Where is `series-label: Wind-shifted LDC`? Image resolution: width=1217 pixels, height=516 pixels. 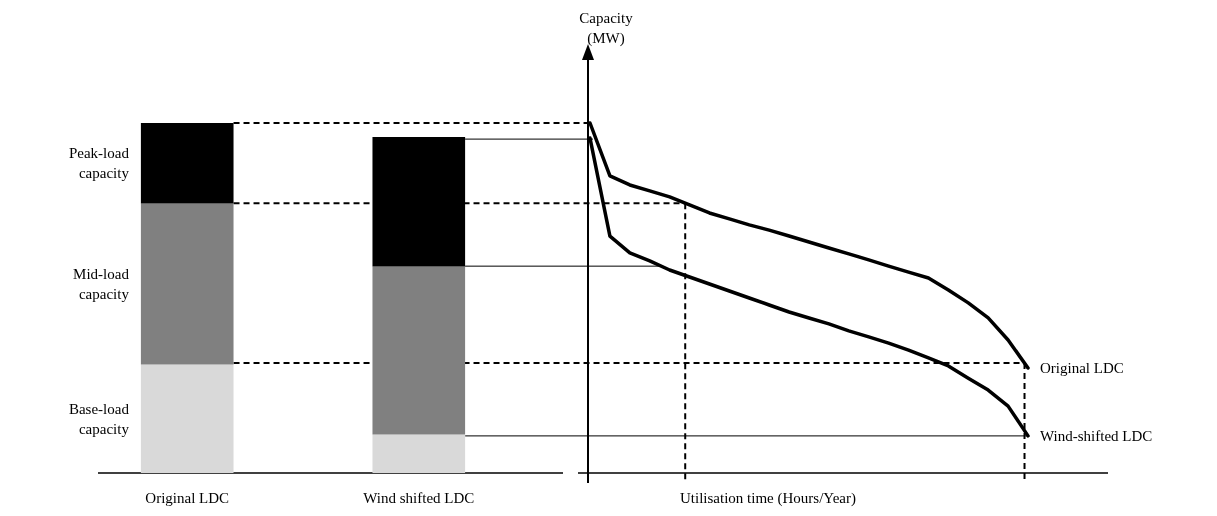 series-label: Wind-shifted LDC is located at coordinates (1096, 435).